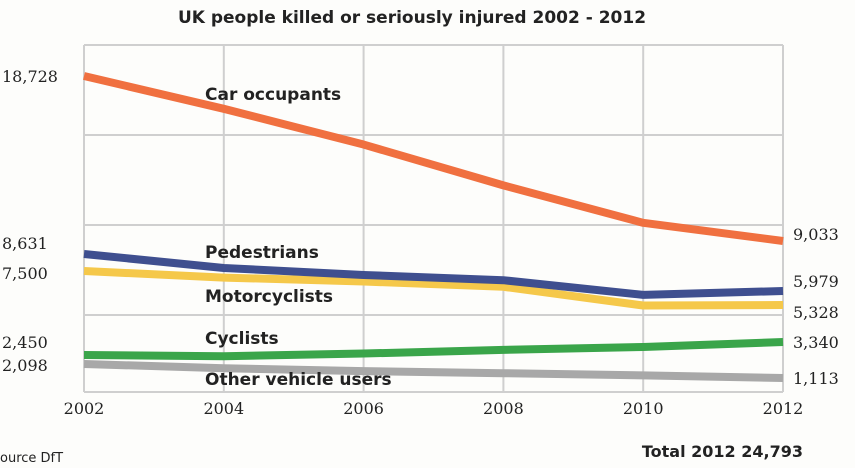 The height and width of the screenshot is (468, 855). Describe the element at coordinates (25, 273) in the screenshot. I see `start-value-label-2: 7,500` at that location.